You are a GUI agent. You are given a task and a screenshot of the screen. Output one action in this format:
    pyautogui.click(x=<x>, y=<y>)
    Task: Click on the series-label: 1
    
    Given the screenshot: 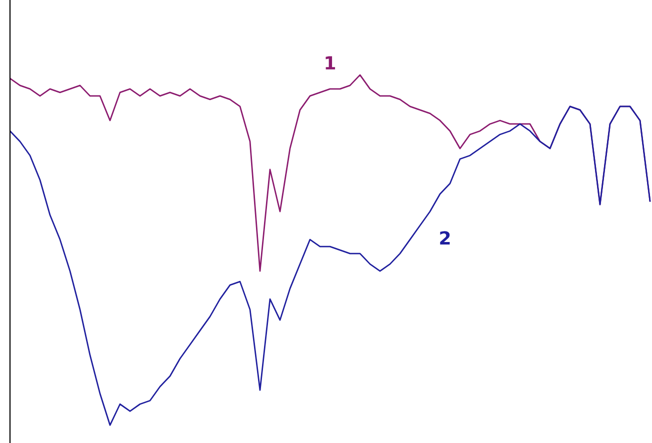 What is the action you would take?
    pyautogui.click(x=331, y=63)
    